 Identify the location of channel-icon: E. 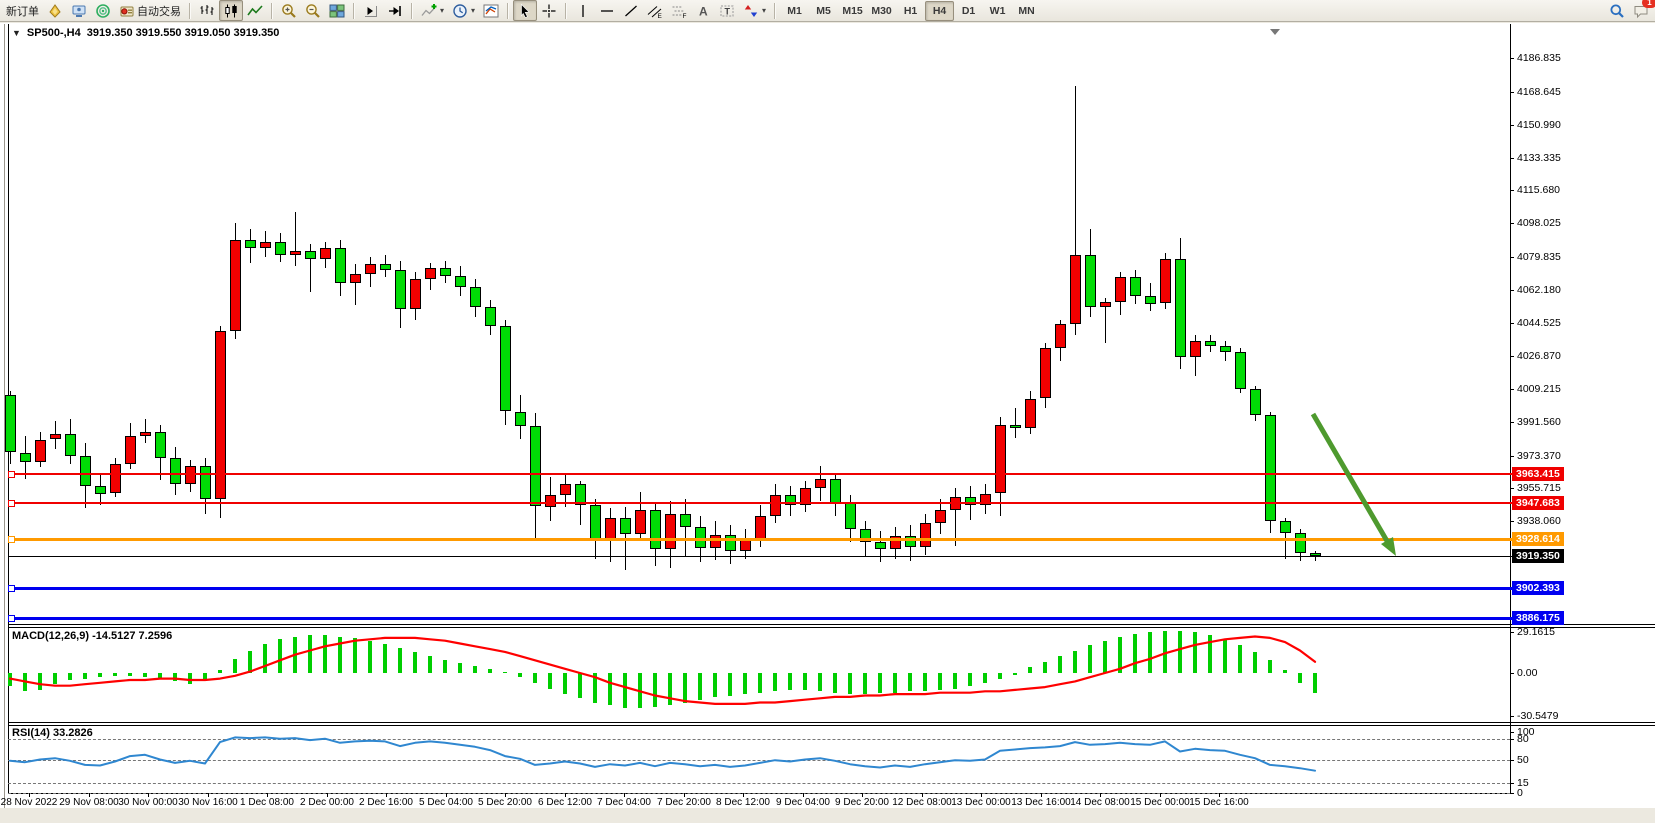
(655, 10).